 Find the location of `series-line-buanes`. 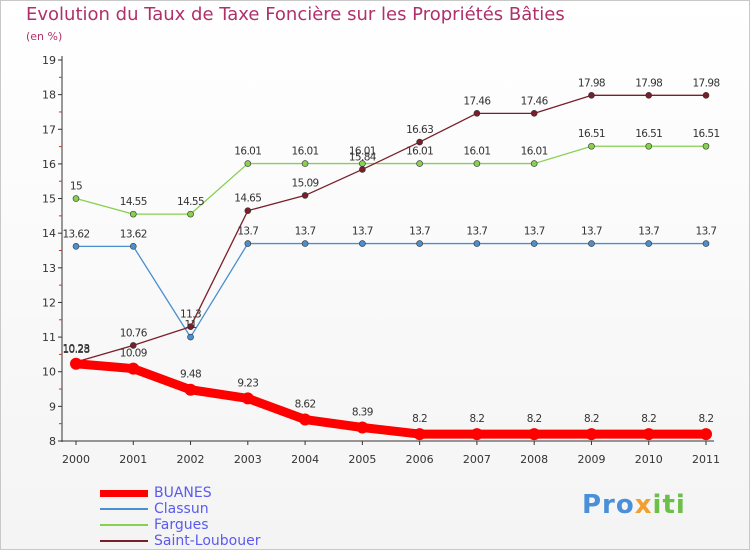

series-line-buanes is located at coordinates (390, 399).